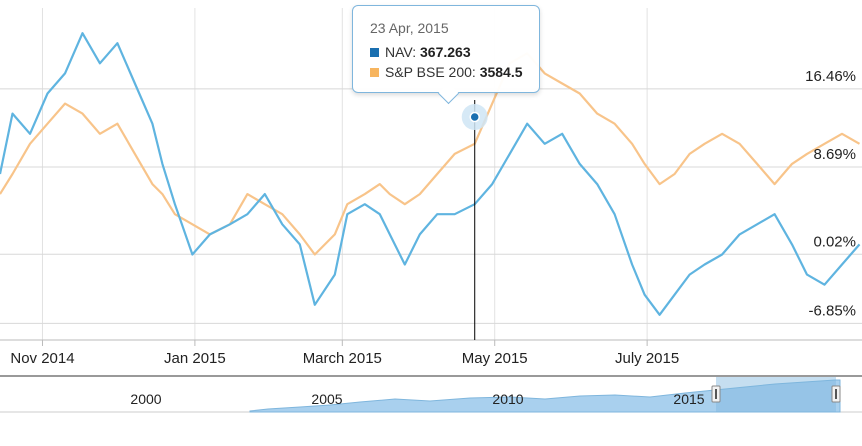  I want to click on navigator-year-label: 2005, so click(326, 399).